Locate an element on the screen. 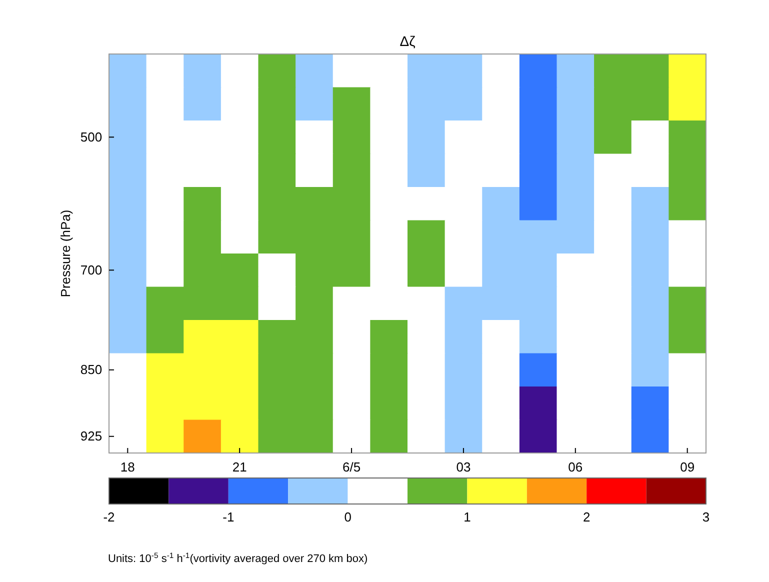 The image size is (769, 582). text: Units: 10$^{-5}$ s$^{-1}$ h$^{-1}$(vortivity averaged over 270 km box) is located at coordinates (238, 557).